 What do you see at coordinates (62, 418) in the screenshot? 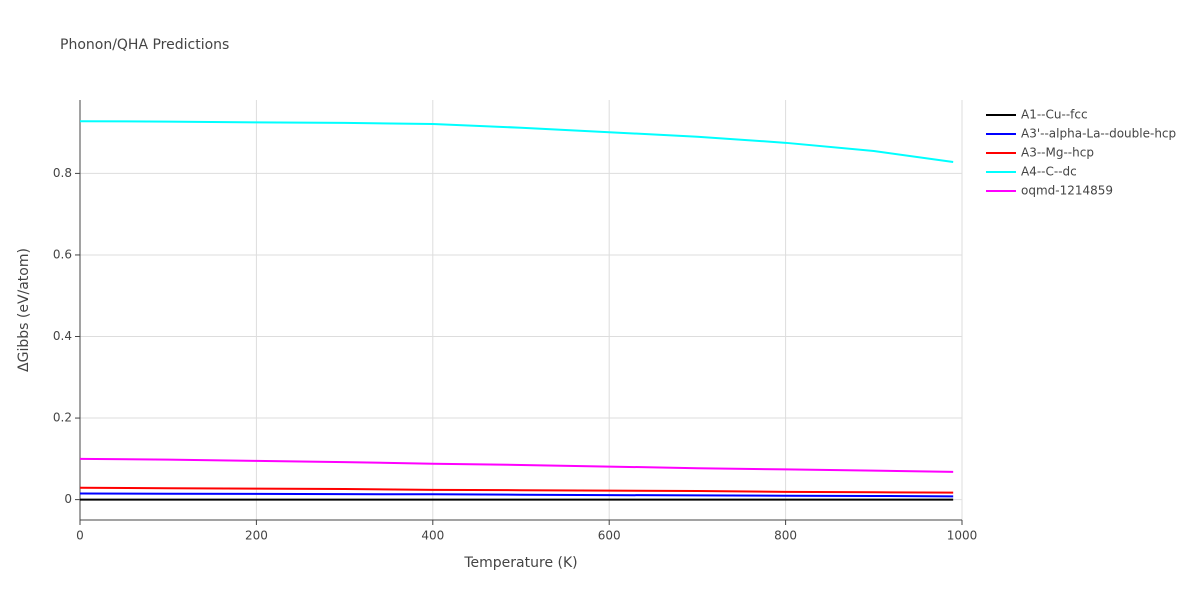
I see `y-tick-label: 0.2` at bounding box center [62, 418].